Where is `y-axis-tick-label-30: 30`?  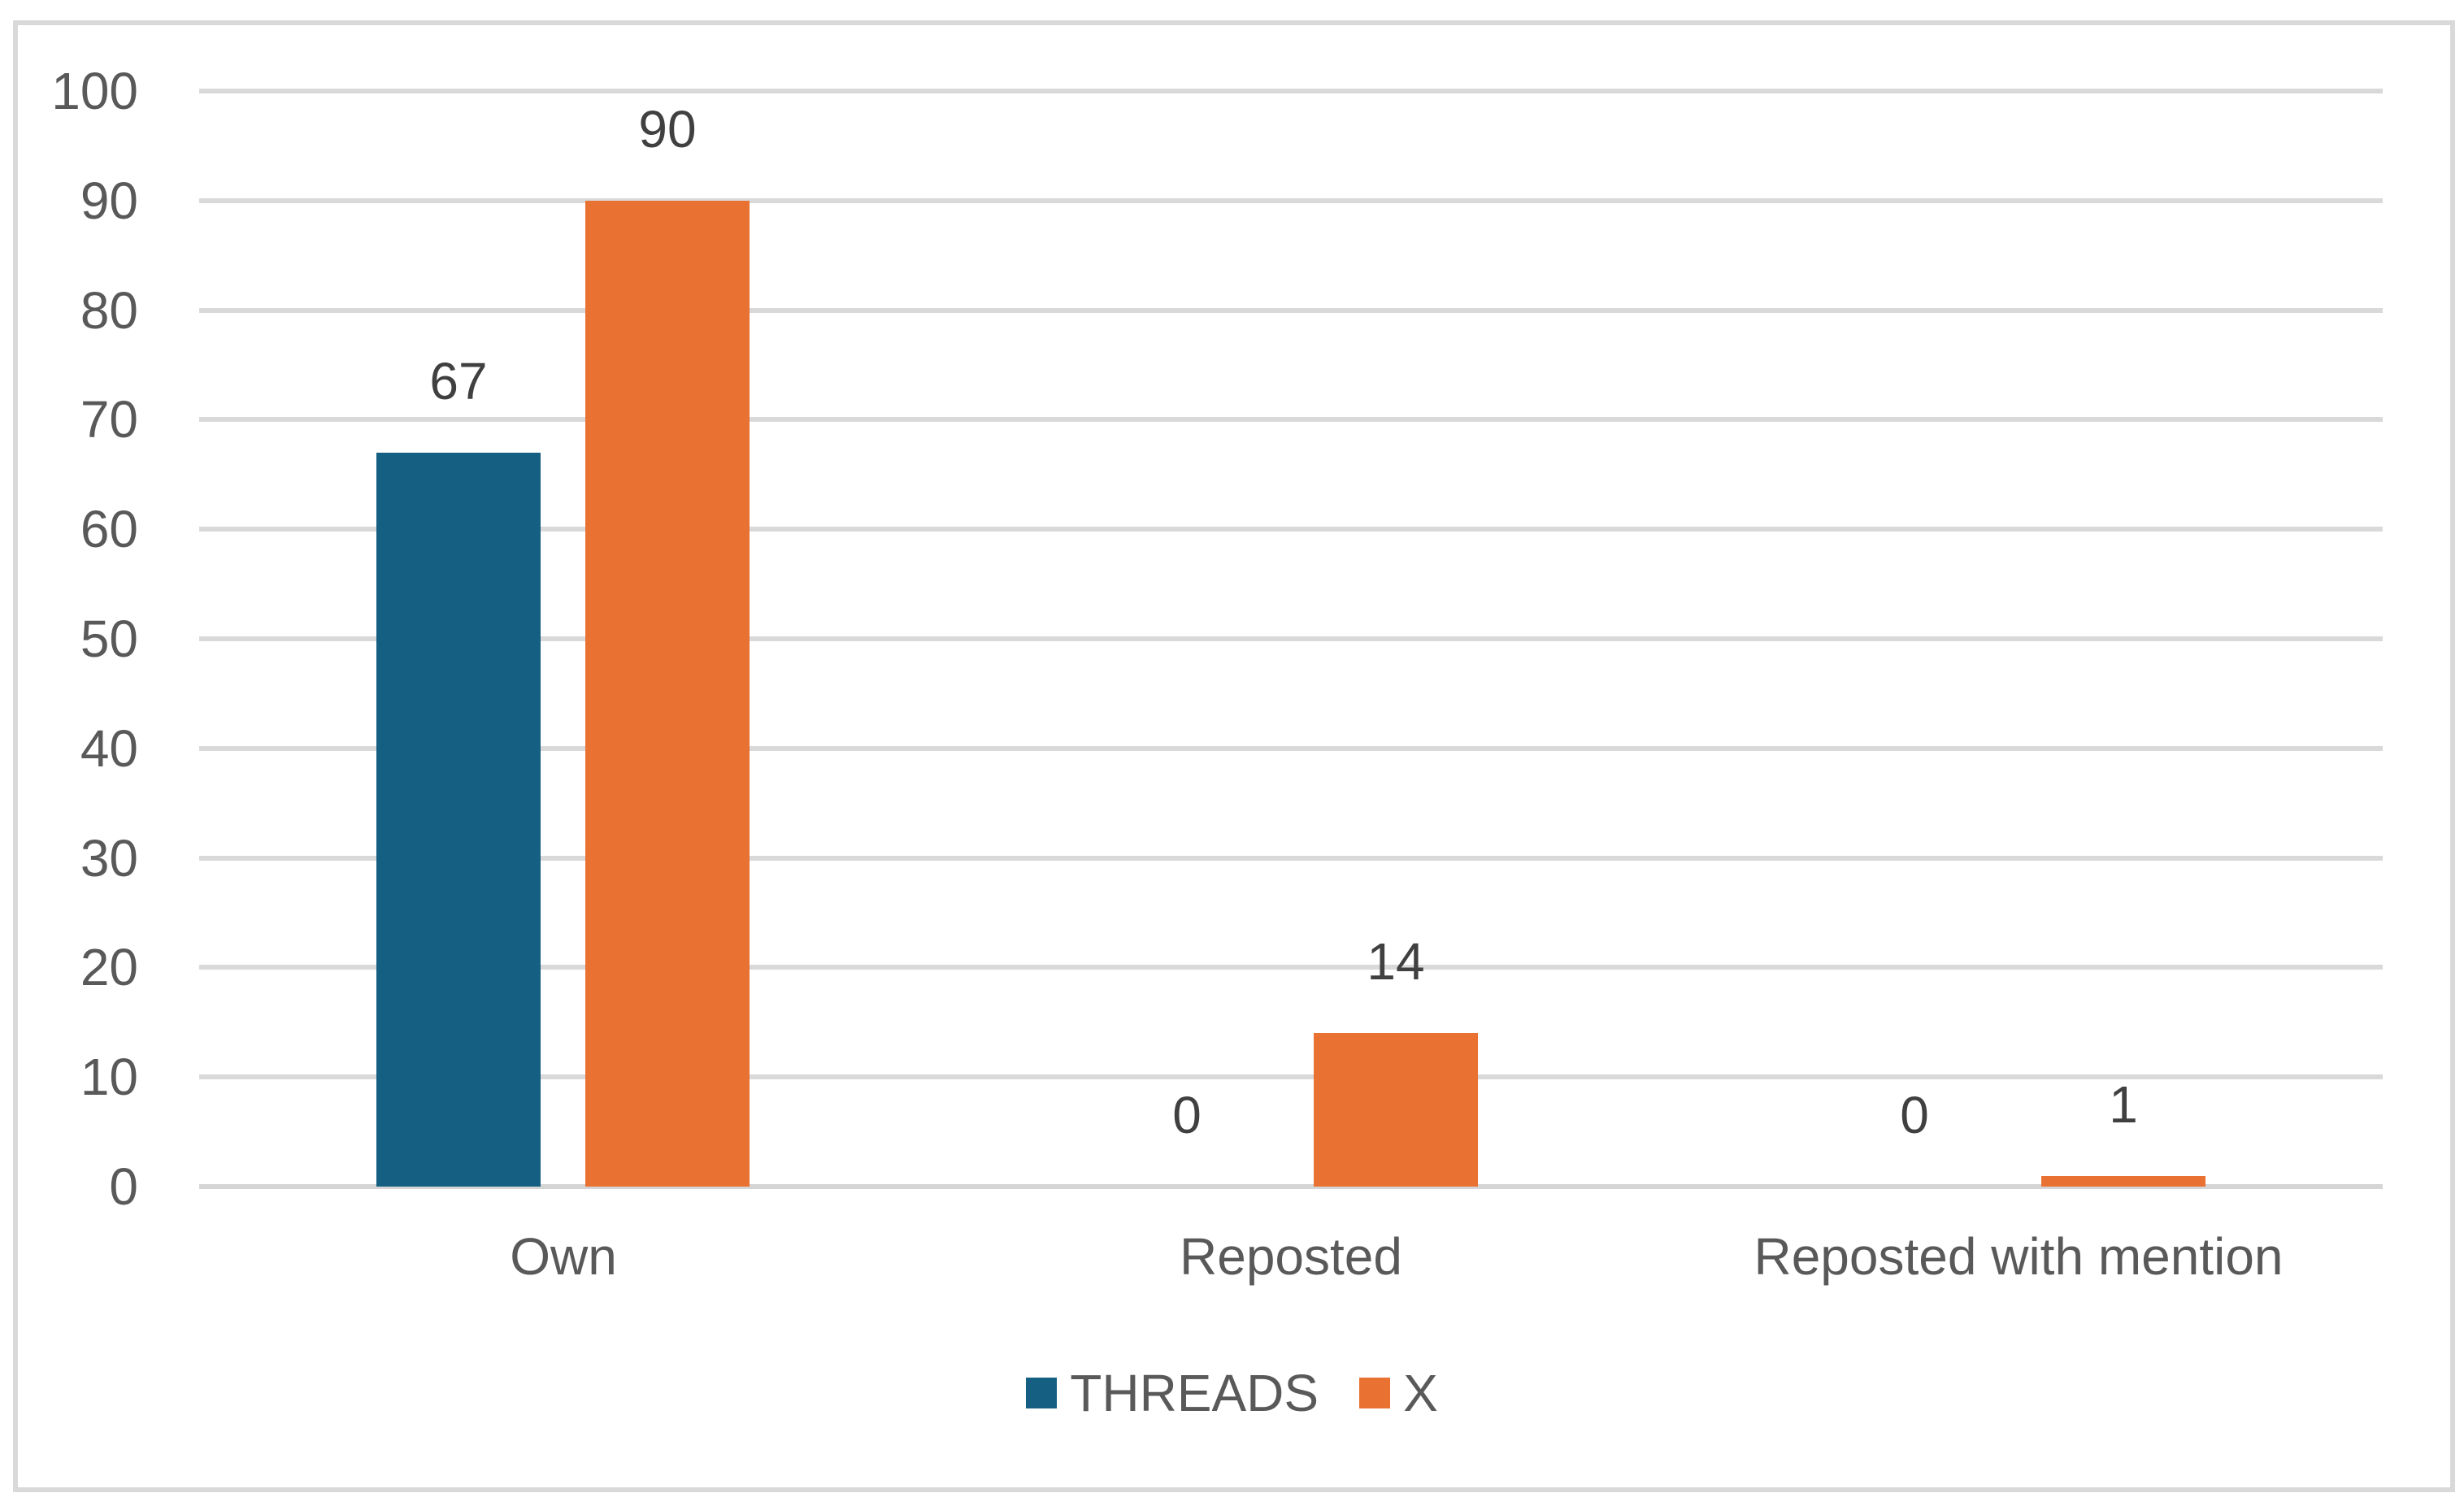
y-axis-tick-label-30: 30 is located at coordinates (109, 858).